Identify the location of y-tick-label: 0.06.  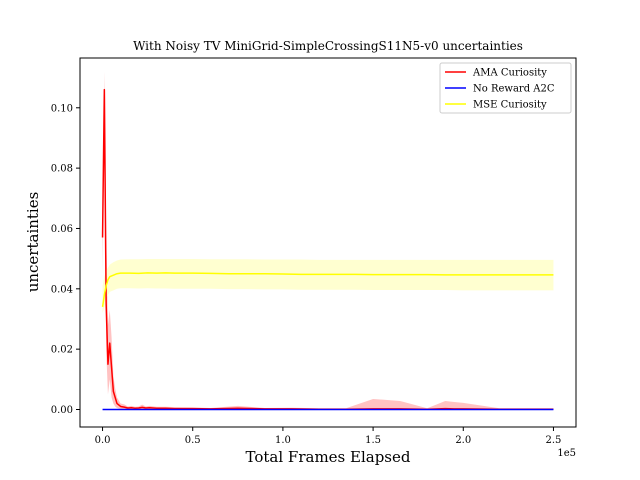
(62, 229).